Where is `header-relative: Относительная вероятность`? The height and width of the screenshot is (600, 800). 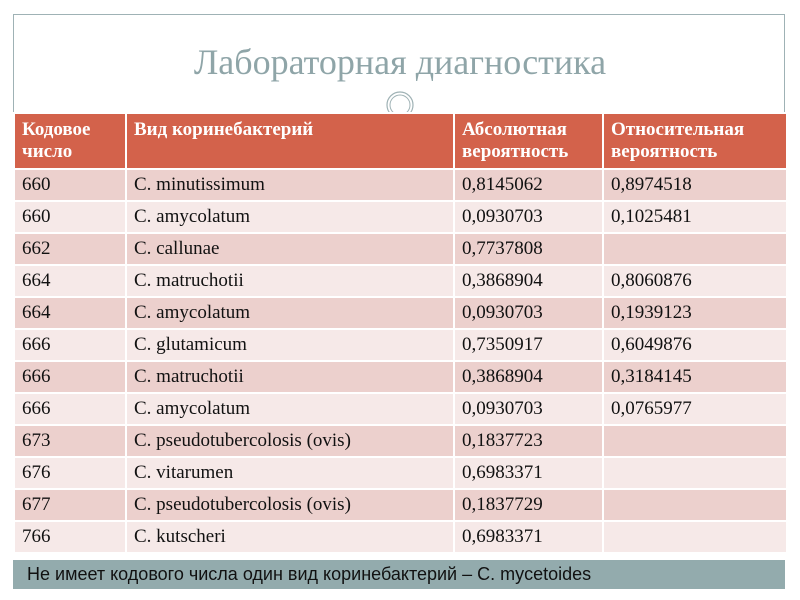 header-relative: Относительная вероятность is located at coordinates (695, 141).